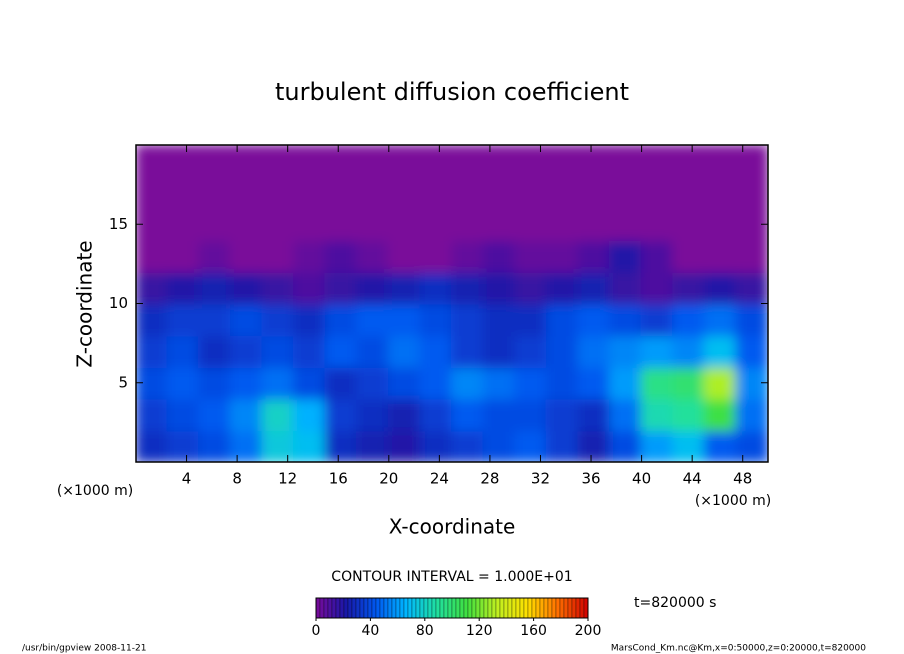 The height and width of the screenshot is (654, 904). I want to click on colorbar-tick-label: 80, so click(425, 631).